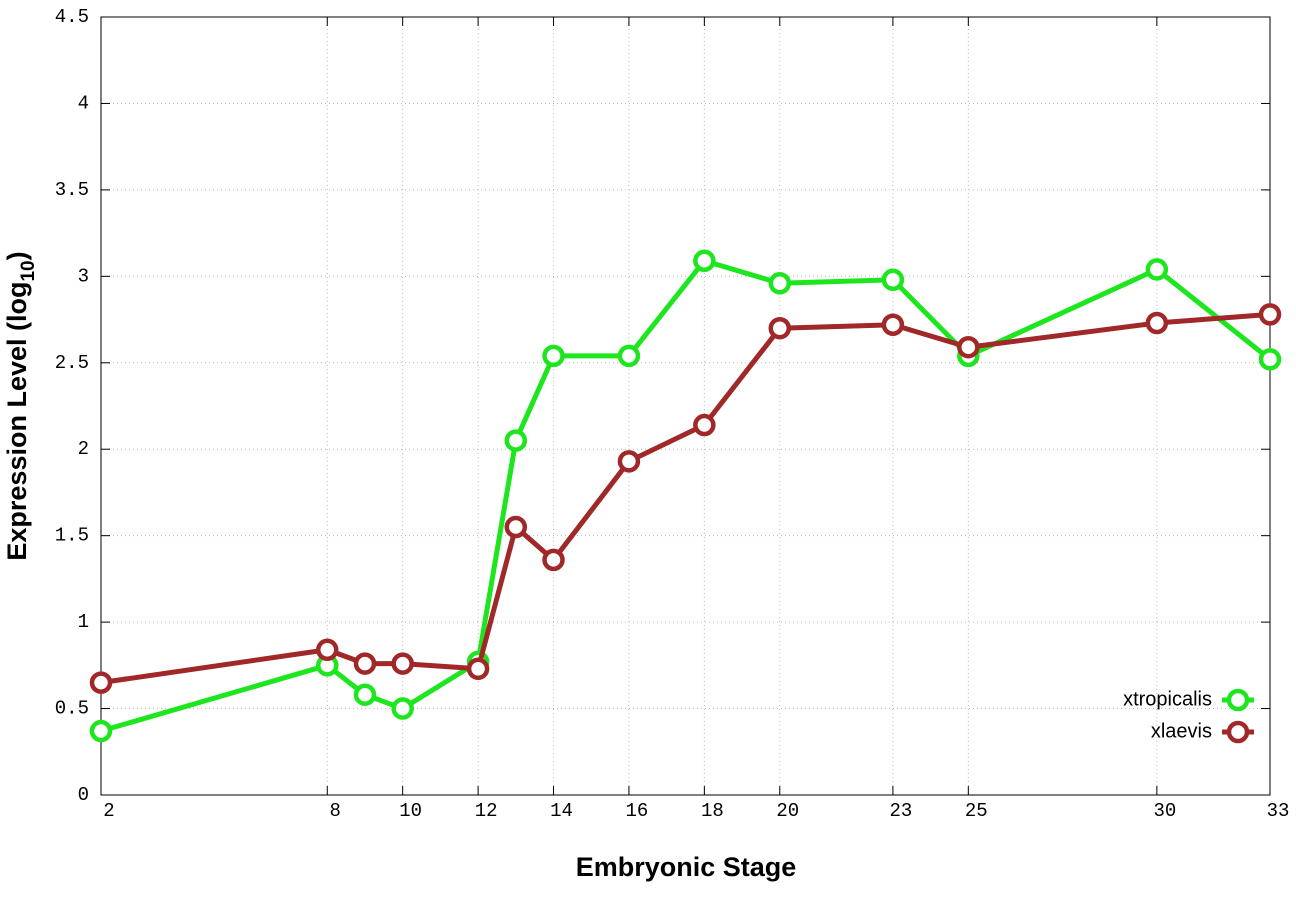  Describe the element at coordinates (1164, 811) in the screenshot. I see `x-tick-label: 30` at that location.